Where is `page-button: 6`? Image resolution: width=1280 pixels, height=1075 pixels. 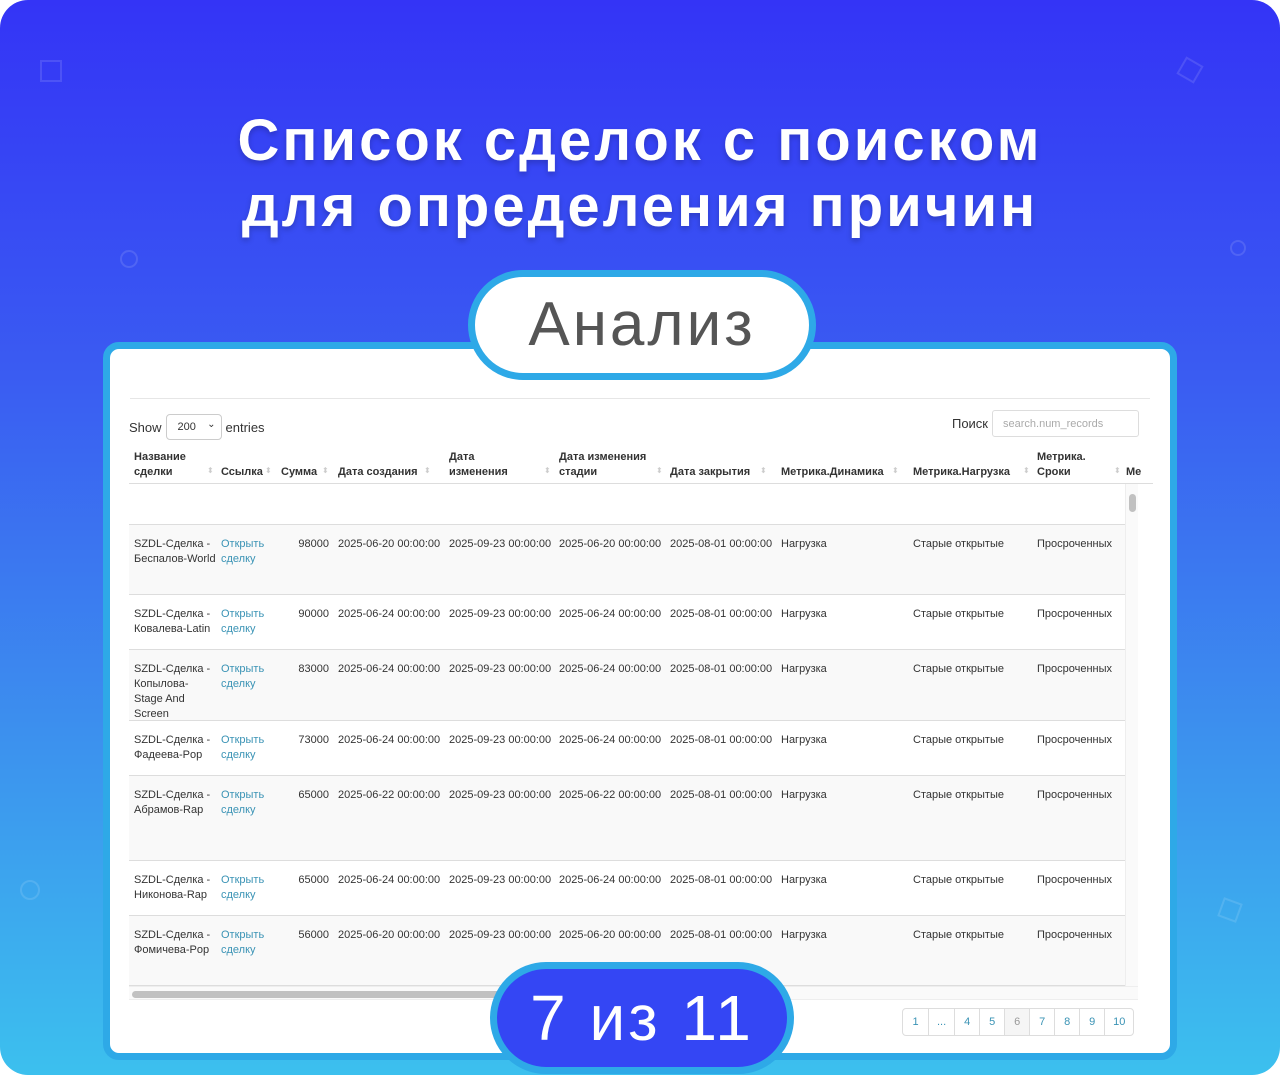
page-button: 6 is located at coordinates (1017, 1022).